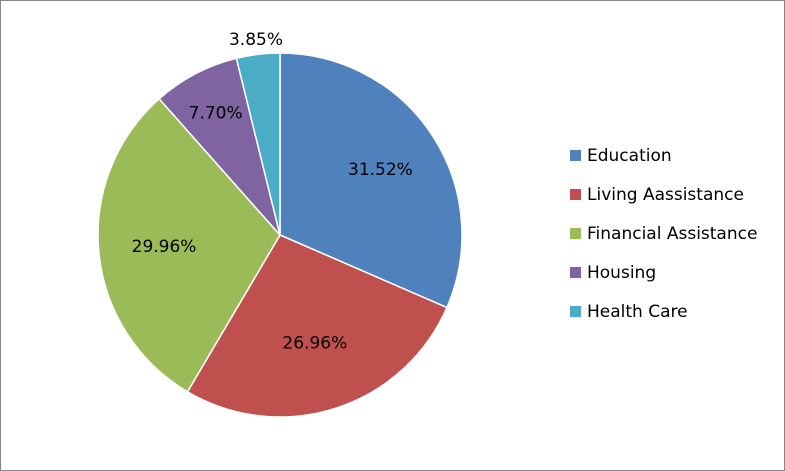 The height and width of the screenshot is (471, 785). I want to click on legend-swatch-financial-assistance, so click(575, 233).